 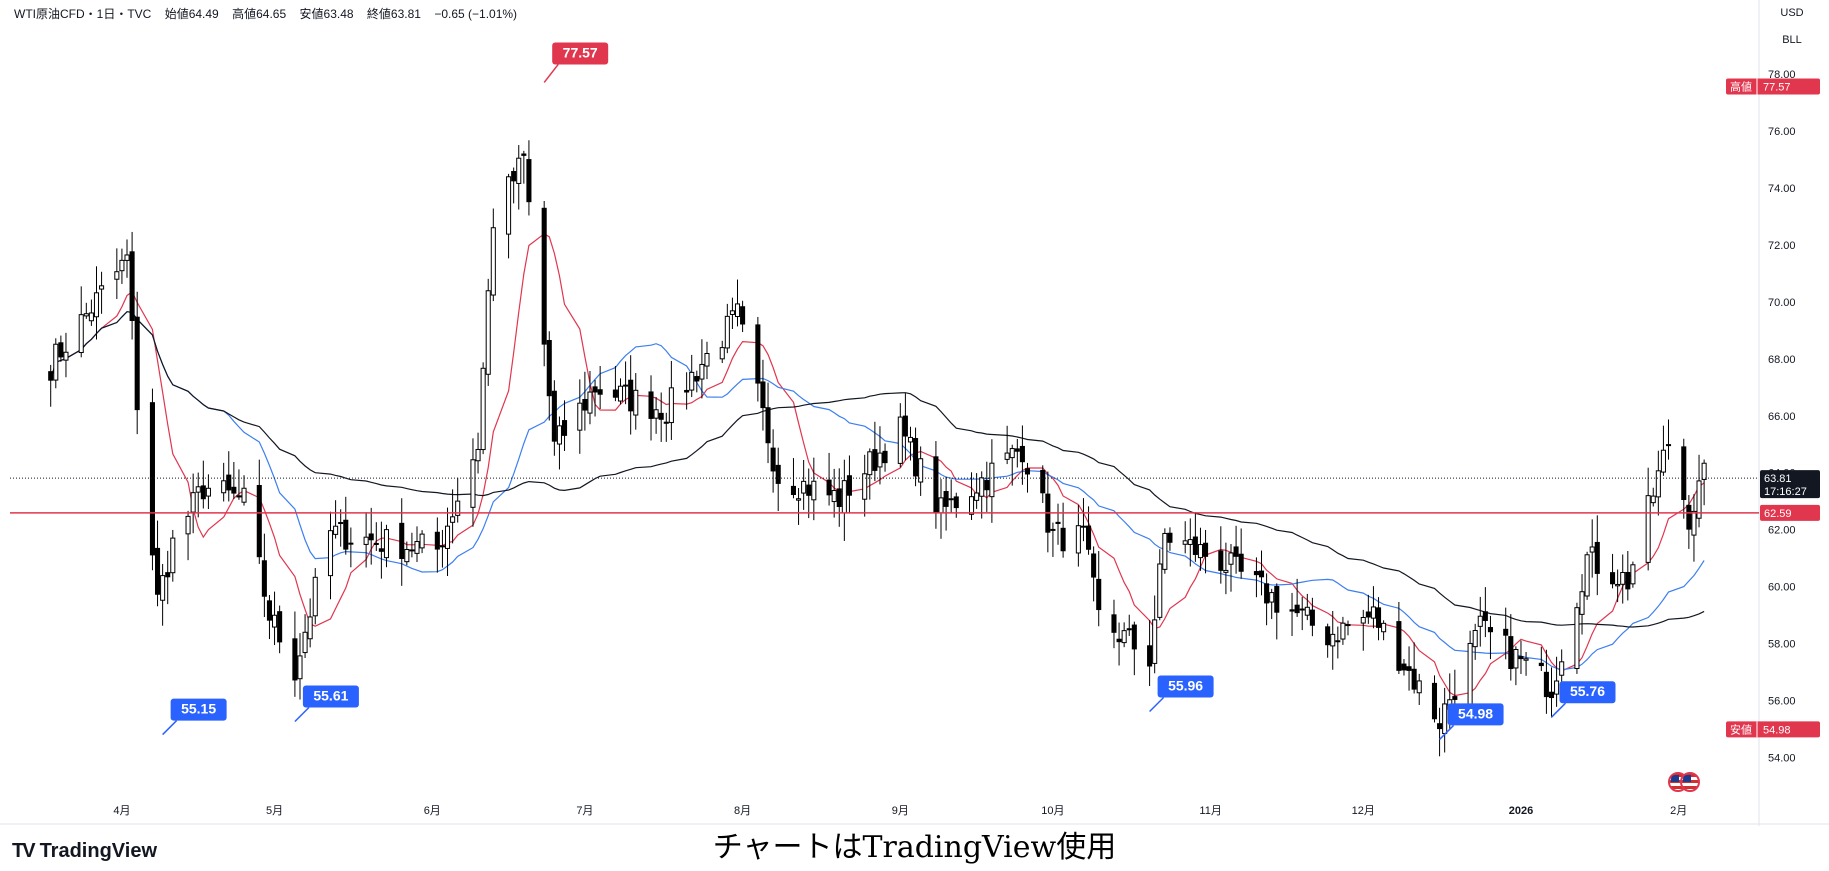 I want to click on change-value: −0.65 (−1.01%), so click(x=476, y=14).